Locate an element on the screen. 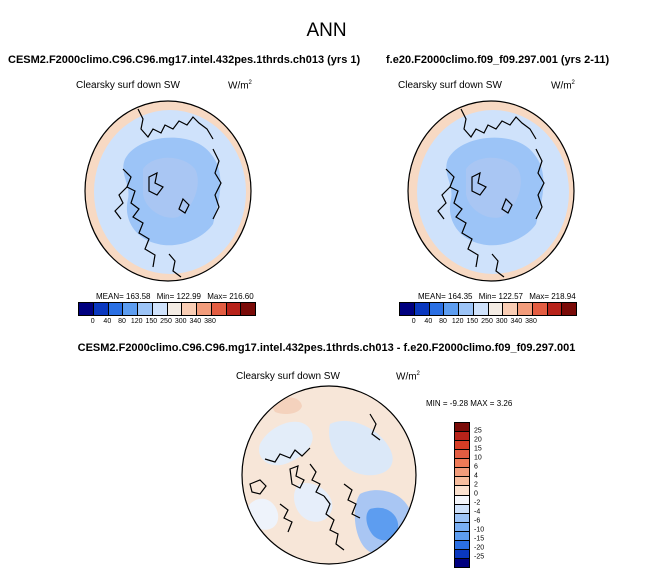 The width and height of the screenshot is (653, 574). panel2-min: Min= 122.57 is located at coordinates (500, 296).